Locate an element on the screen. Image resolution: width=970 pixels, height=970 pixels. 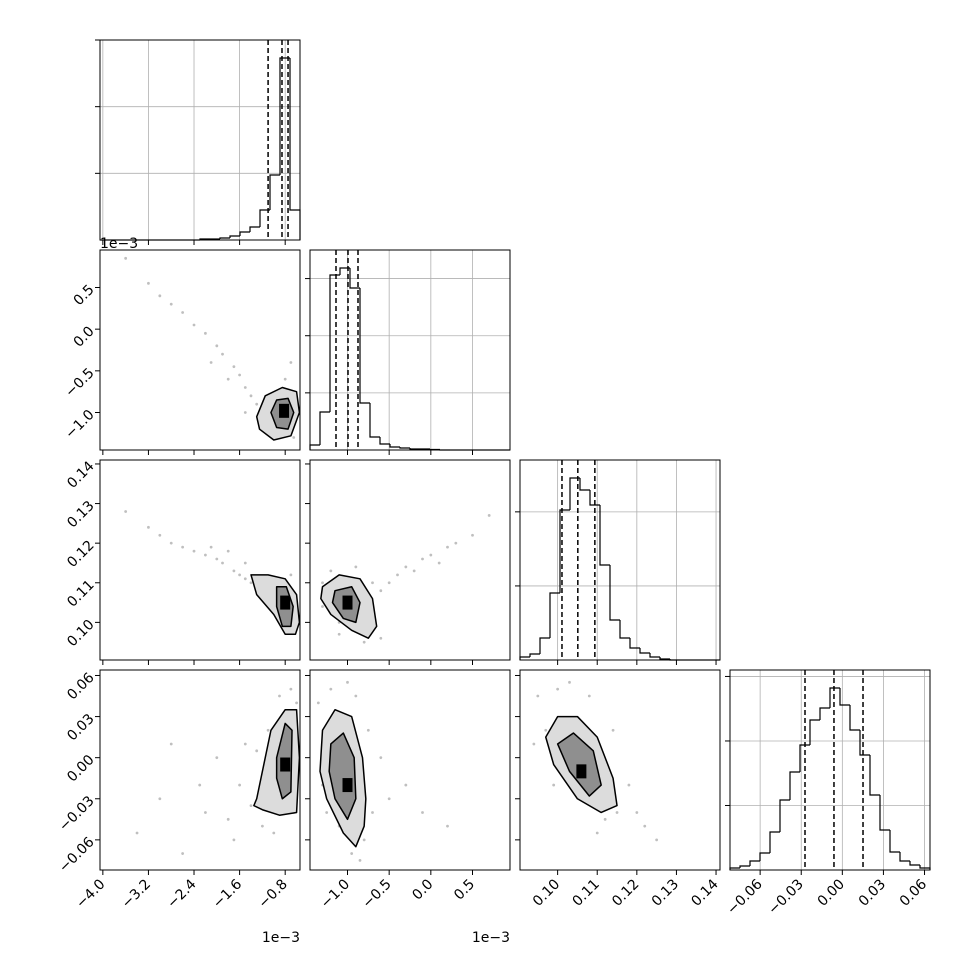
x-tick-label: 0.13 is located at coordinates (665, 892).